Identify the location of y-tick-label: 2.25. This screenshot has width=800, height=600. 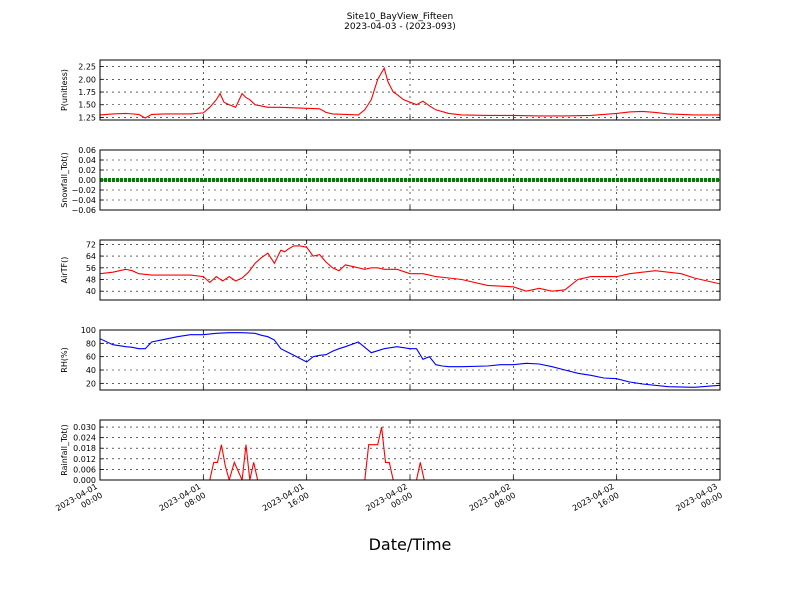
(87, 67).